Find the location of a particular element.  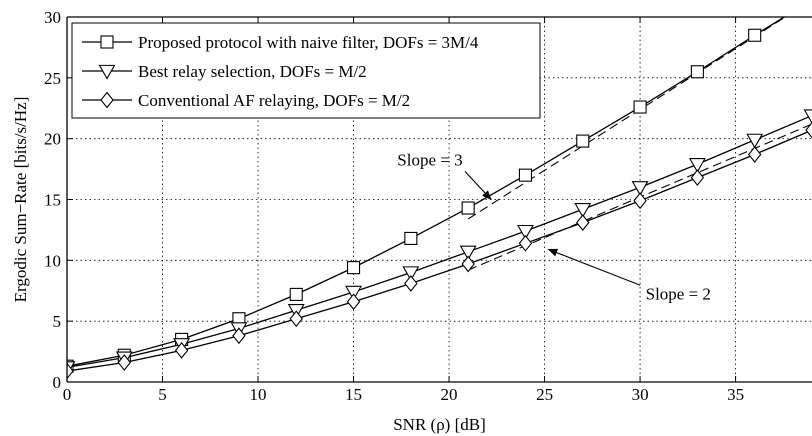

x-axis-label: SNR (ρ) [dB] is located at coordinates (439, 424).